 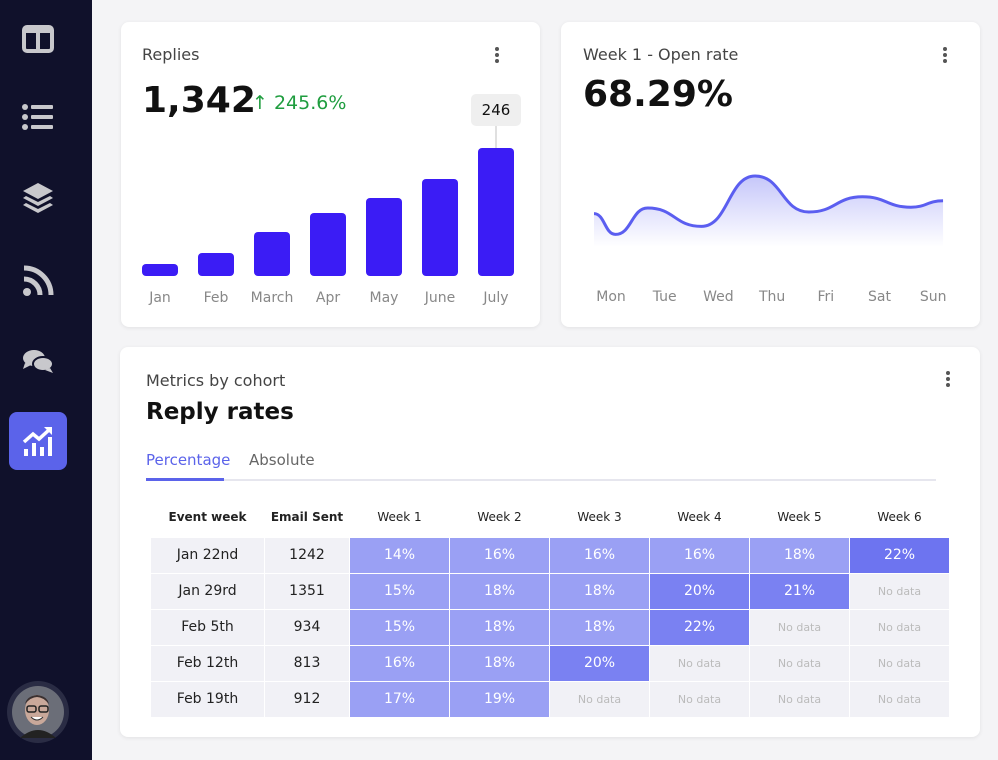 I want to click on column-header: Week 6, so click(x=899, y=516).